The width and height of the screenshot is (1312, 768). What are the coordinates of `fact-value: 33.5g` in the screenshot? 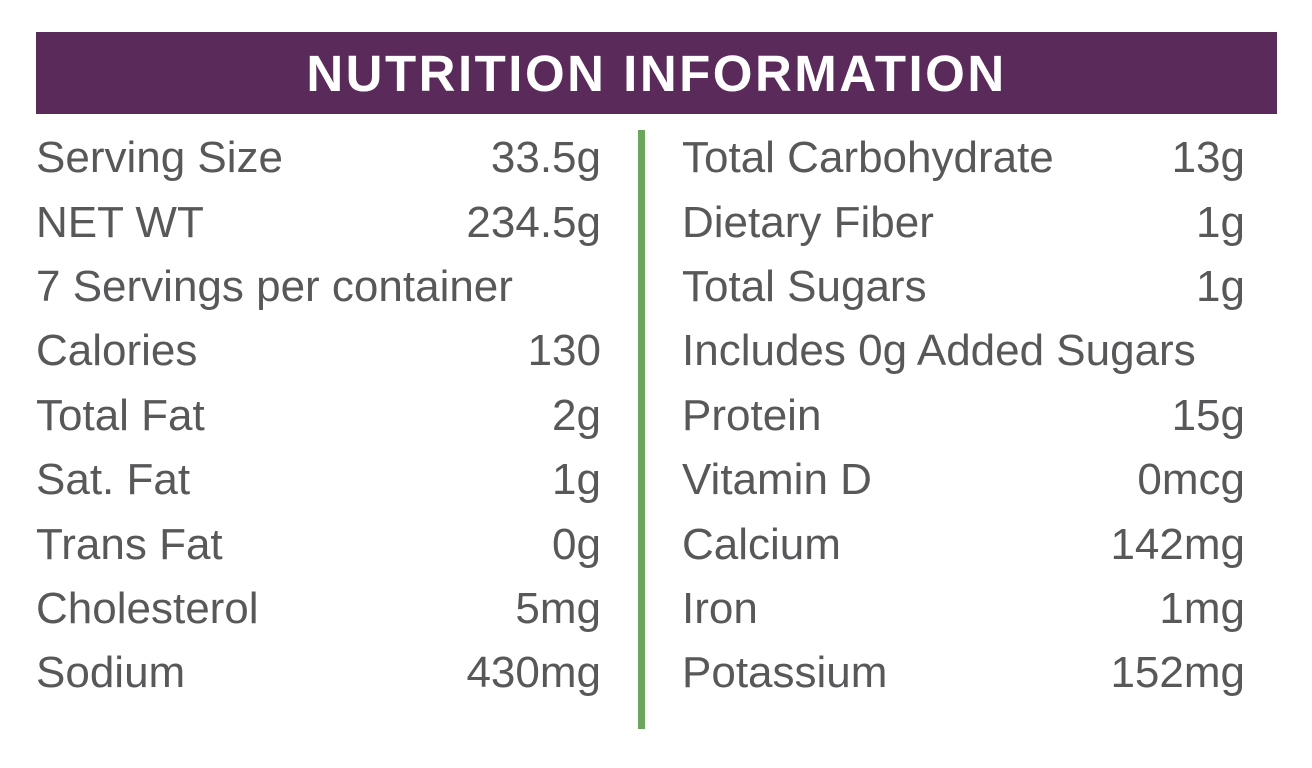 It's located at (545, 158).